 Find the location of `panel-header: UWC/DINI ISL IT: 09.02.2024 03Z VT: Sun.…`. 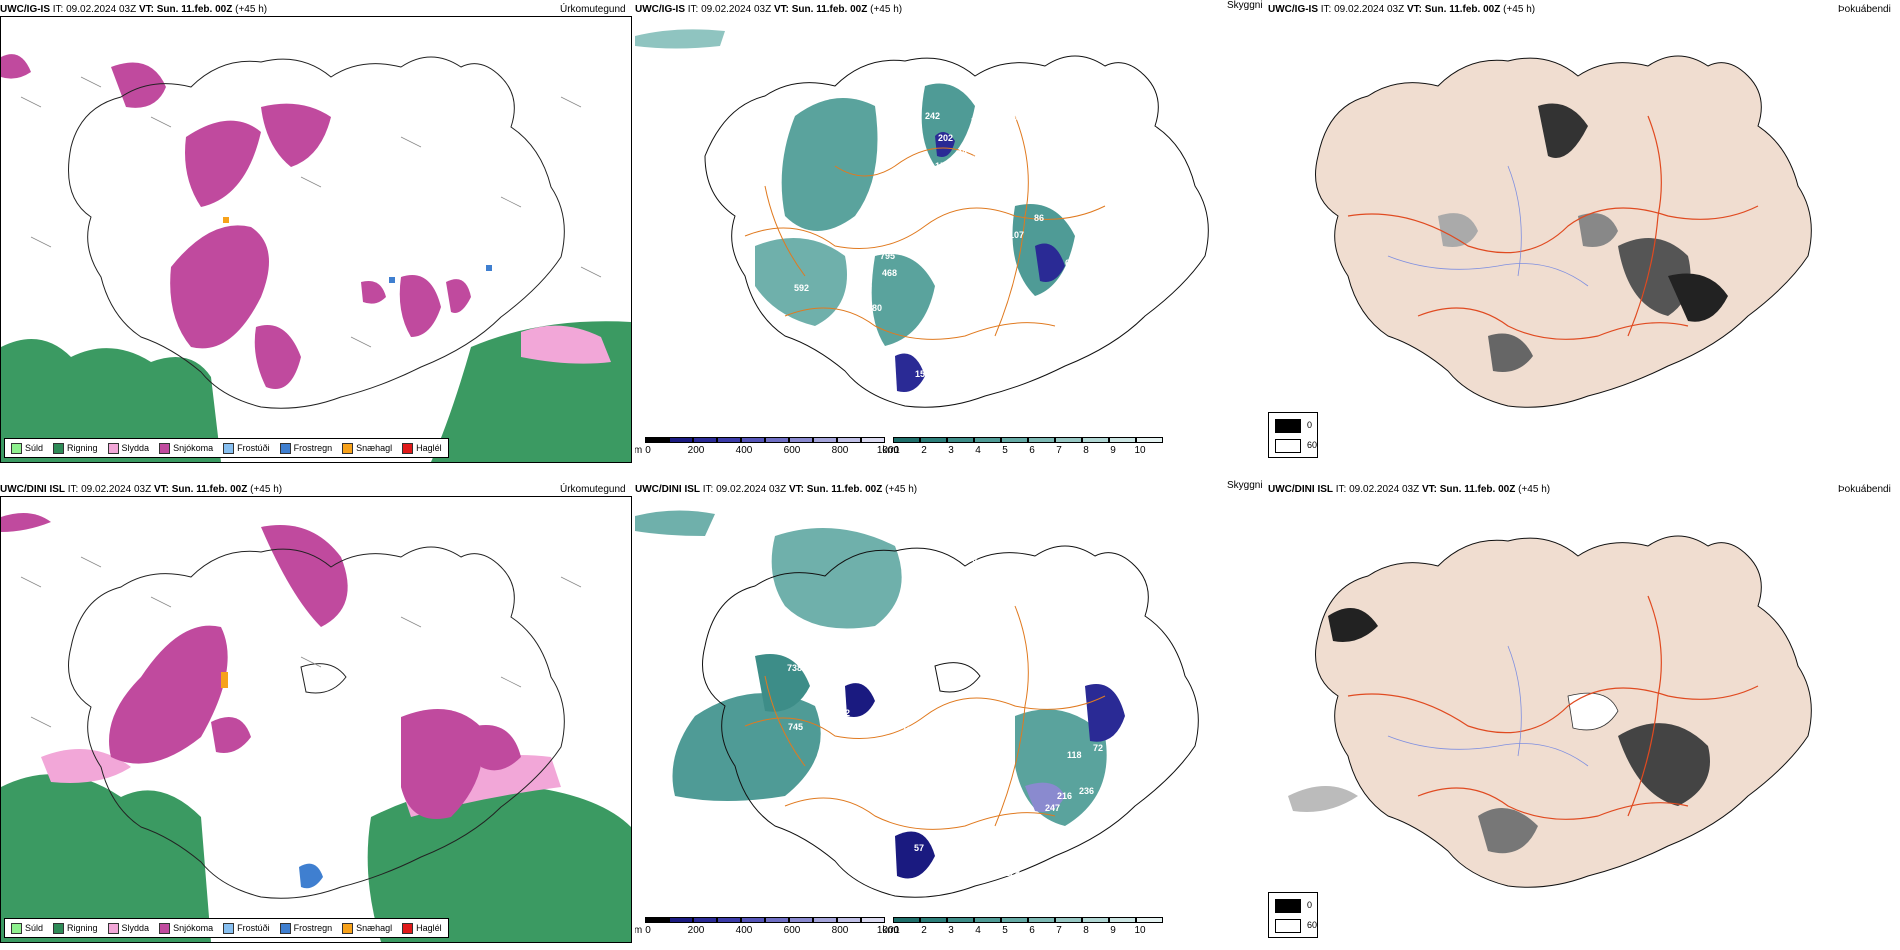

panel-header: UWC/DINI ISL IT: 09.02.2024 03Z VT: Sun.… is located at coordinates (1409, 489).